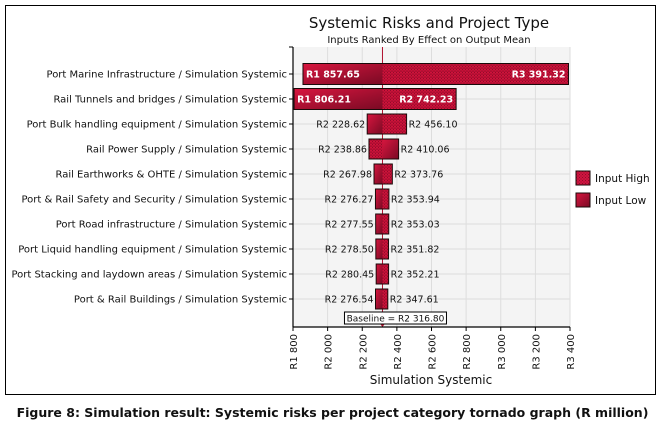 The width and height of the screenshot is (665, 429). Describe the element at coordinates (414, 300) in the screenshot. I see `high-value-label: R2 347.61` at that location.